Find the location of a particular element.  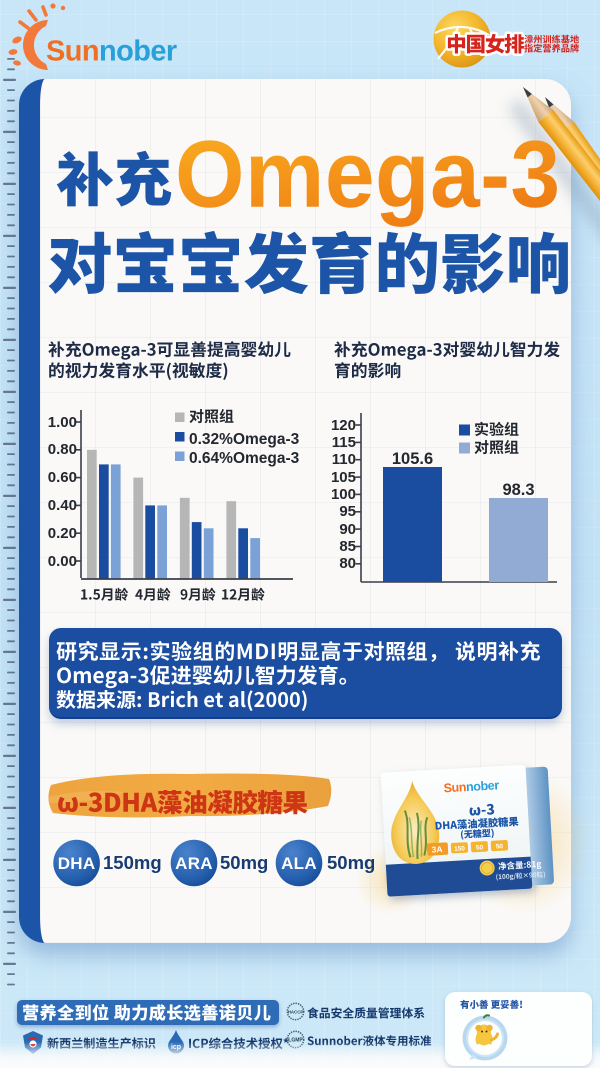

svg-text: LGMP is located at coordinates (295, 1040).